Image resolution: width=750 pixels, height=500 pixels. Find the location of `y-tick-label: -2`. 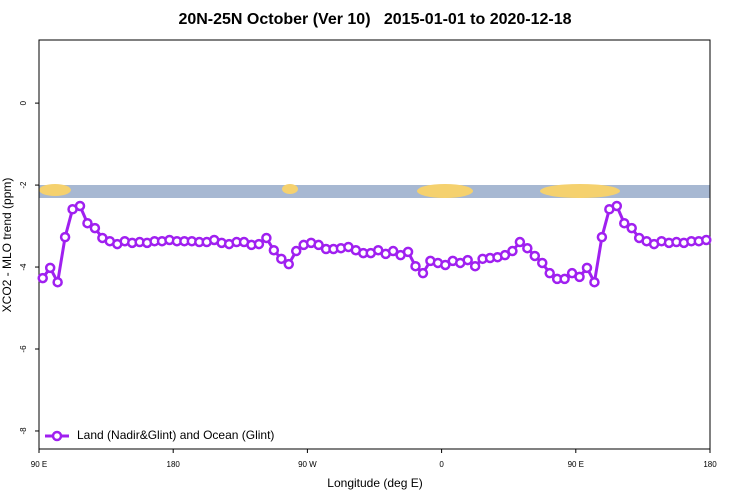

y-tick-label: -2 is located at coordinates (23, 185).